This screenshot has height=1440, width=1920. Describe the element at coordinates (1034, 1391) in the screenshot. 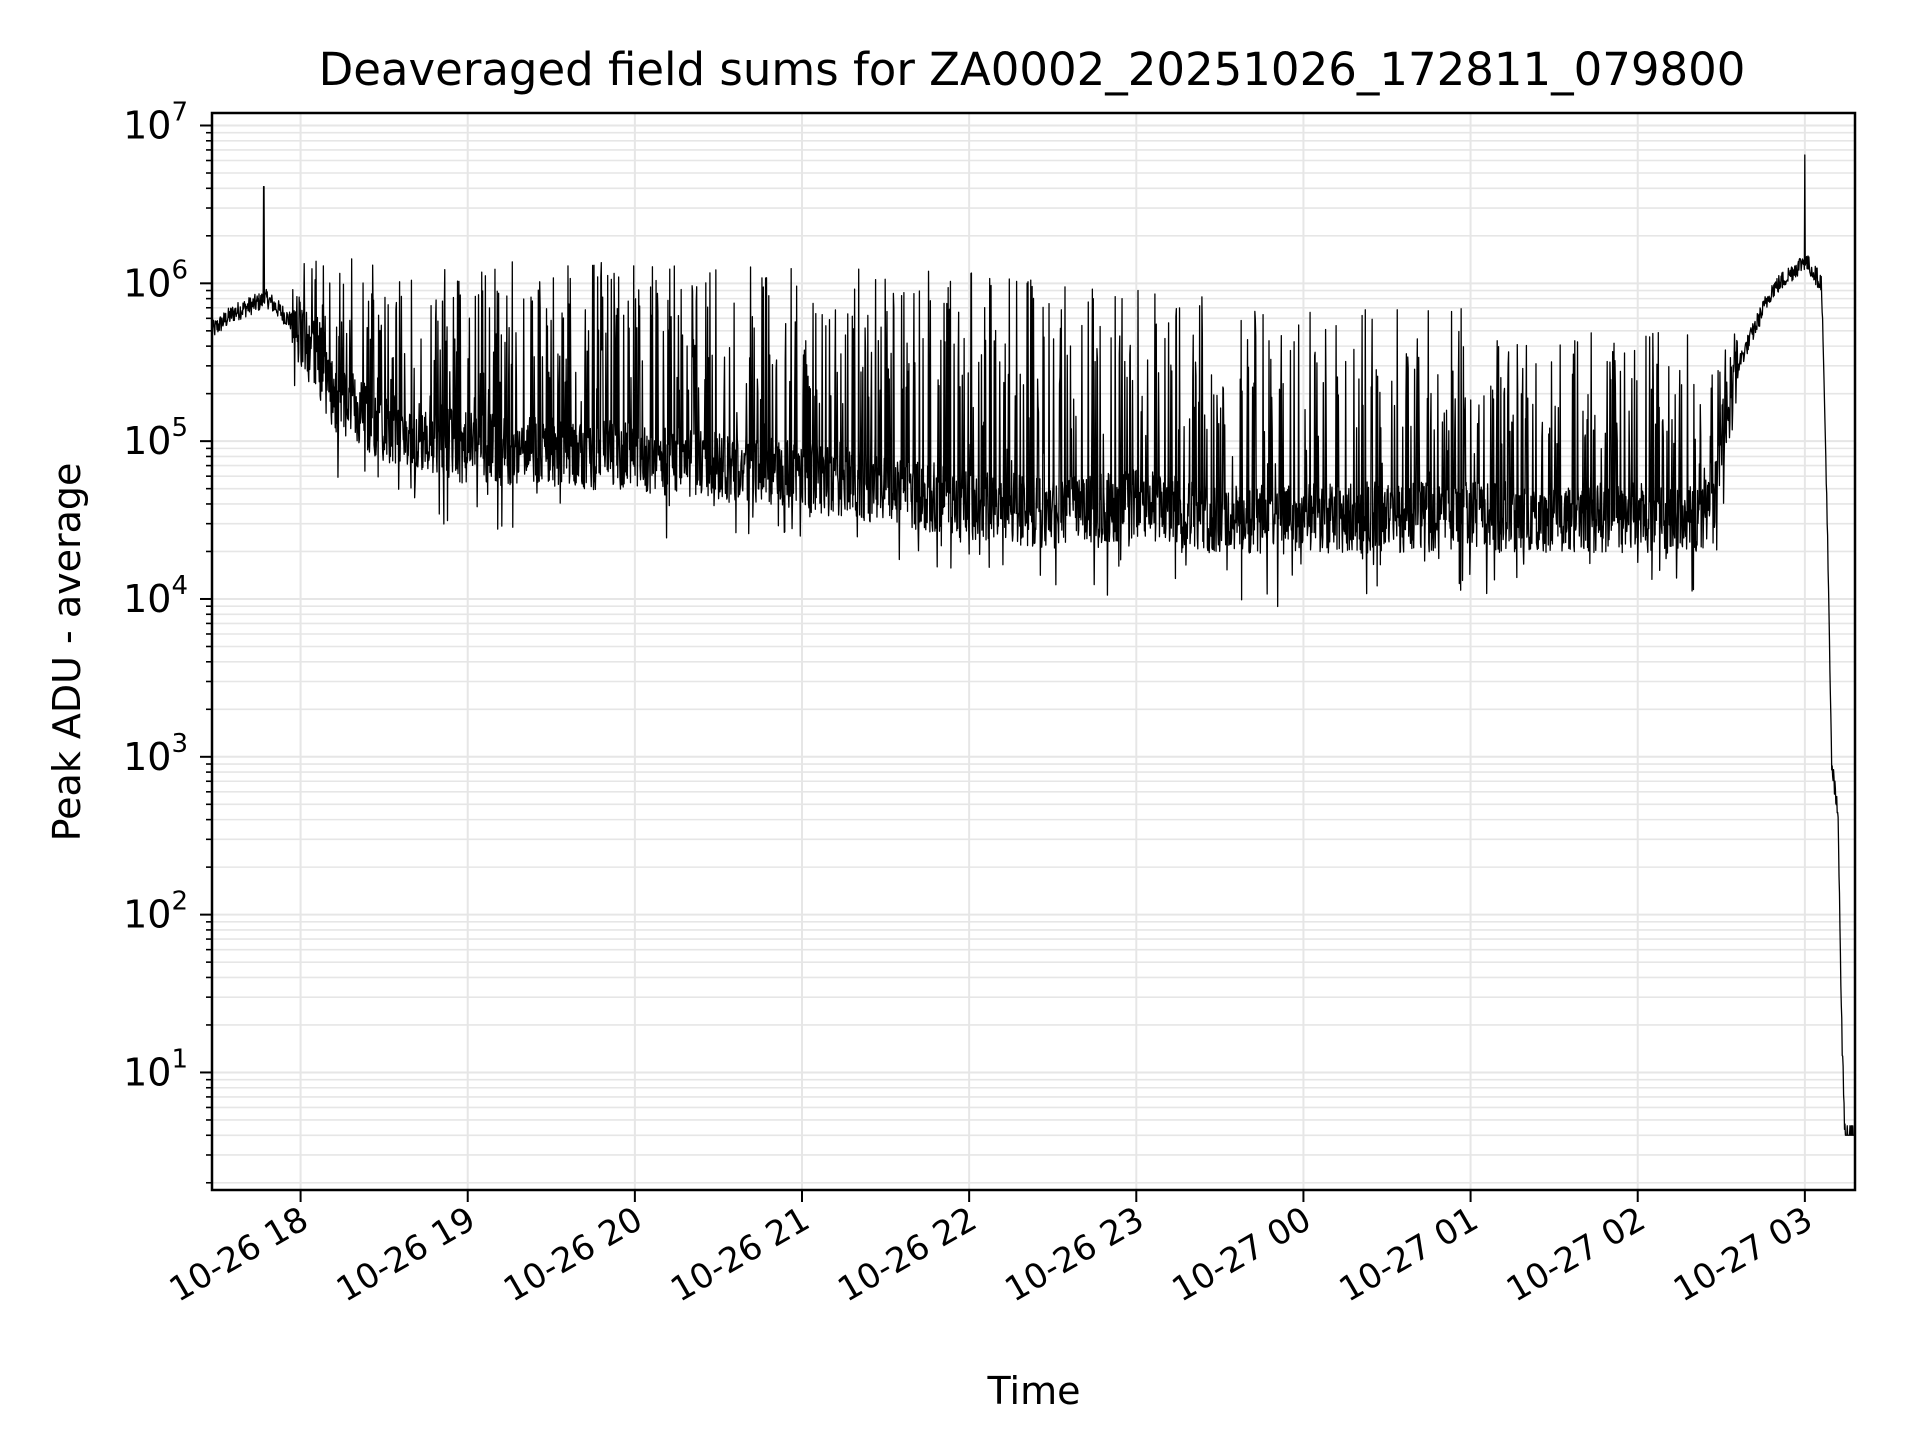

I see `x-axis-label: Time` at that location.